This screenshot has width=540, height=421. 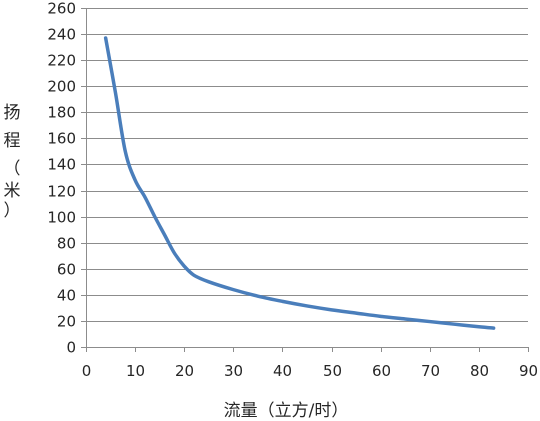 What do you see at coordinates (184, 371) in the screenshot?
I see `x-tick-label: 20` at bounding box center [184, 371].